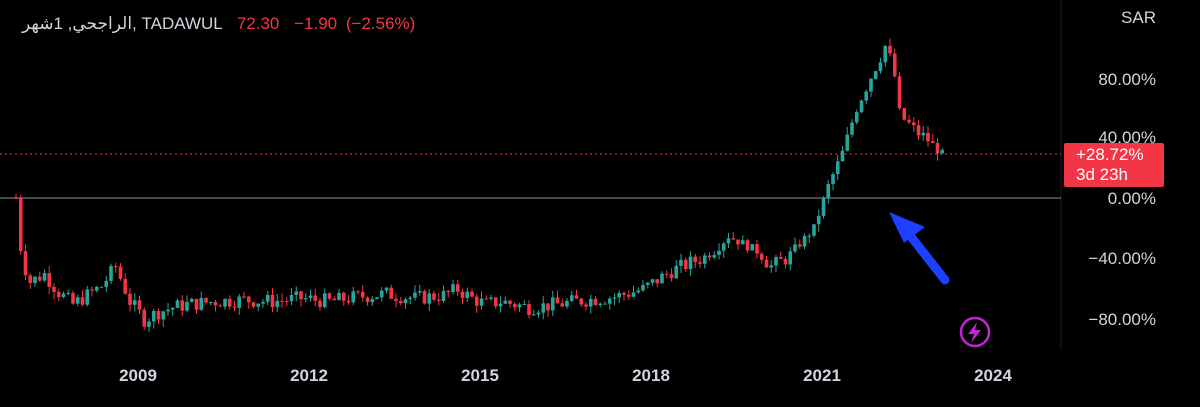 The width and height of the screenshot is (1200, 407). I want to click on price-value: 72.30, so click(258, 23).